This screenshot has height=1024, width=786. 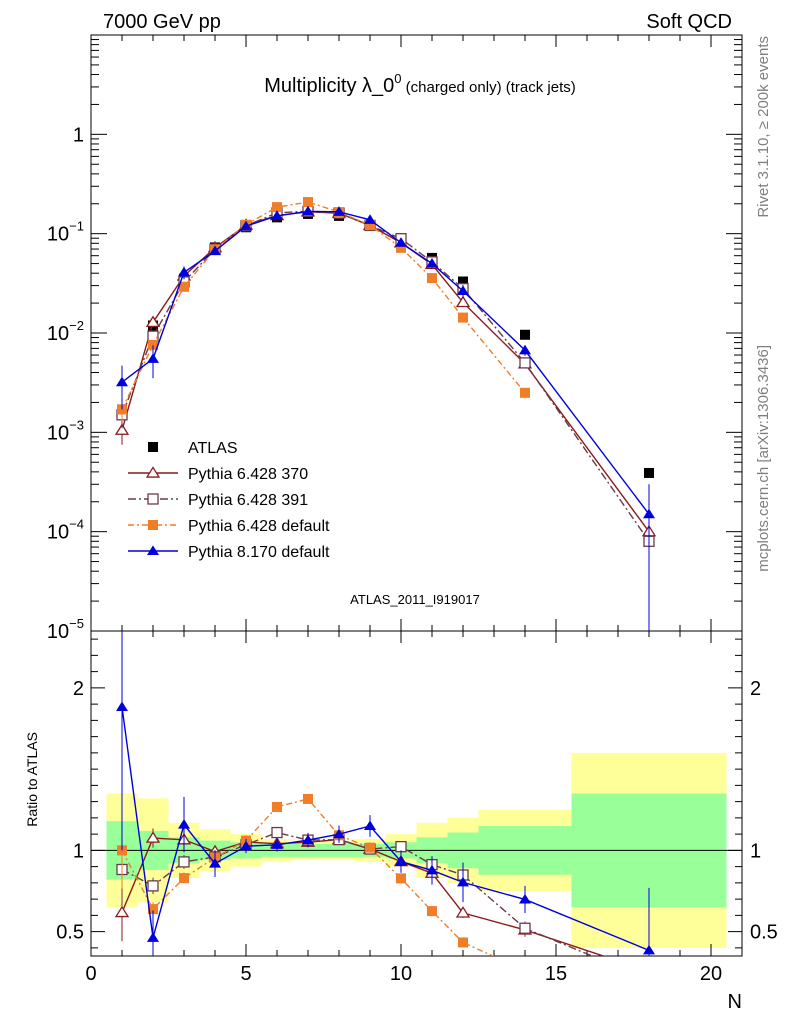 What do you see at coordinates (32, 779) in the screenshot?
I see `y-axis-label-ratio: Ratio to ATLAS` at bounding box center [32, 779].